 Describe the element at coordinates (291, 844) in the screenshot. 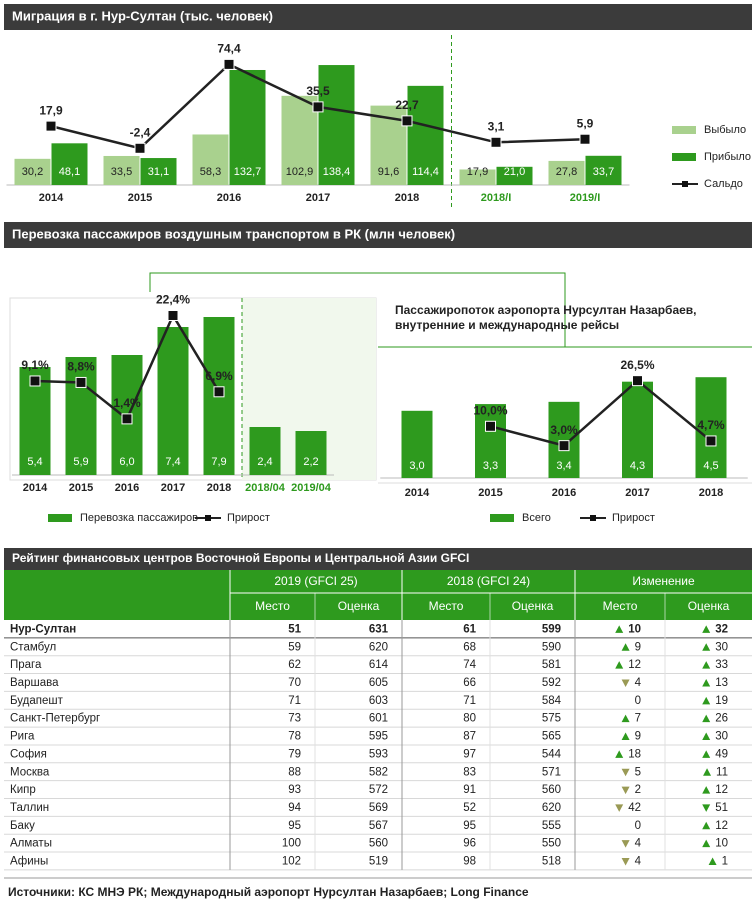

I see `cell: 100` at that location.